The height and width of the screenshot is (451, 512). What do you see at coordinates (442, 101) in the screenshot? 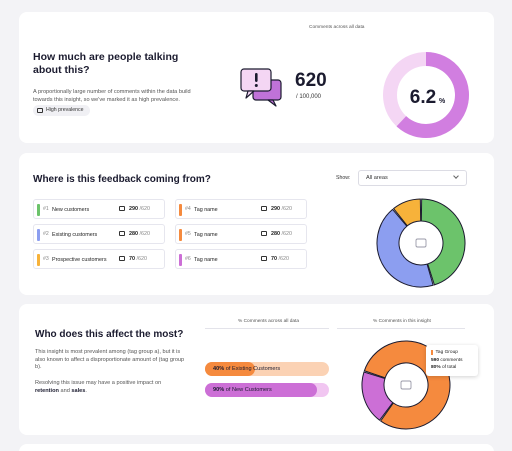
I see `percent-sign: %` at bounding box center [442, 101].